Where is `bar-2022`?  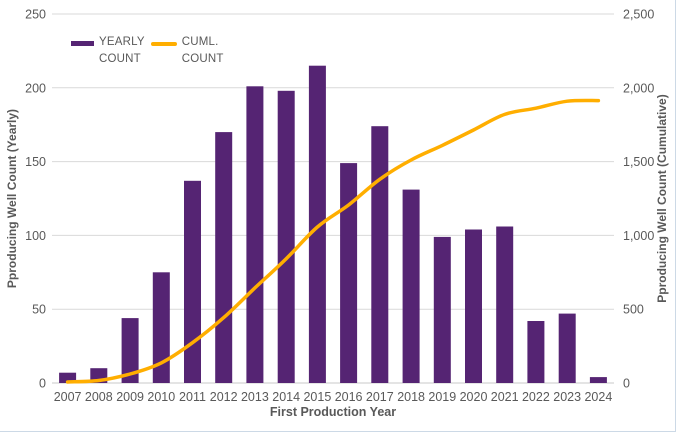 bar-2022 is located at coordinates (536, 352).